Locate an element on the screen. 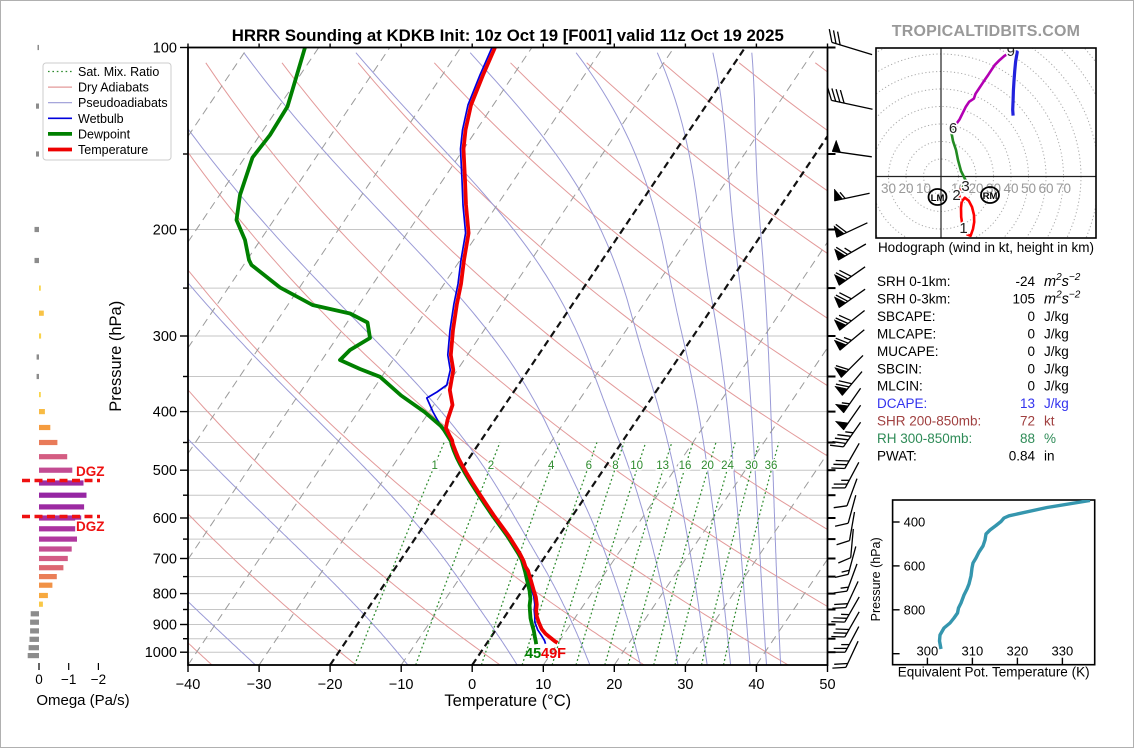 The image size is (1134, 753). svg-text: 105 is located at coordinates (1023, 299).